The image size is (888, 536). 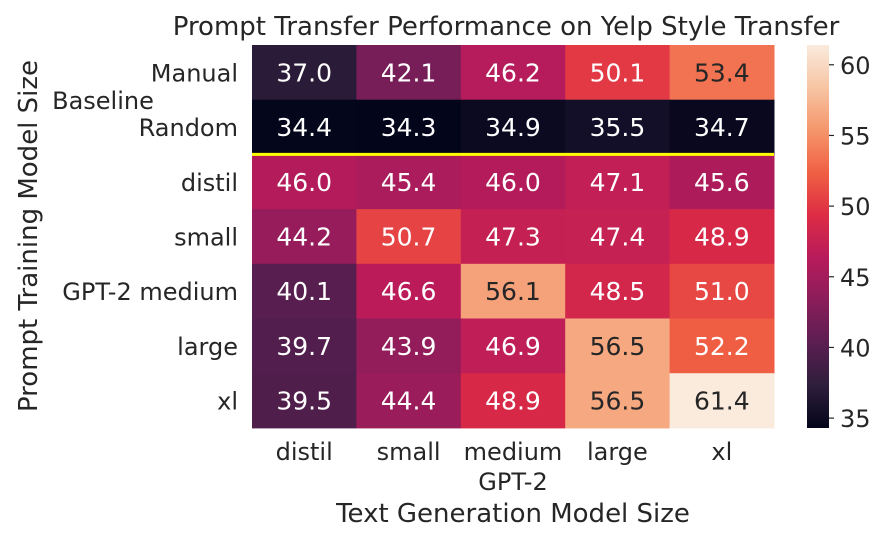 I want to click on cell-value-label: 43.9, so click(x=409, y=346).